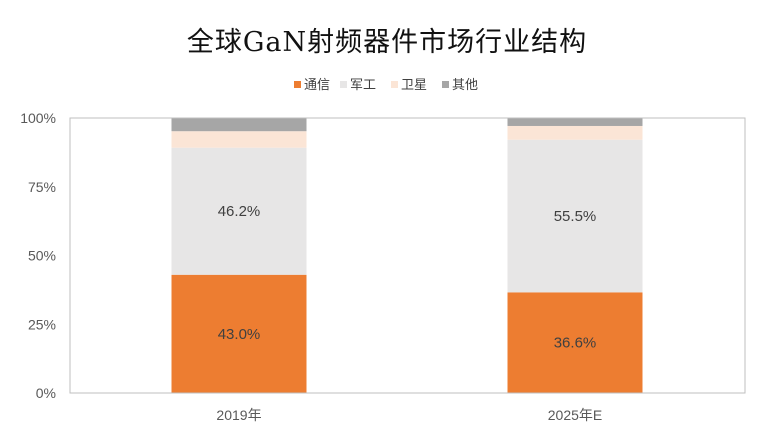  What do you see at coordinates (42, 256) in the screenshot?
I see `y-tick-label-2: 50%` at bounding box center [42, 256].